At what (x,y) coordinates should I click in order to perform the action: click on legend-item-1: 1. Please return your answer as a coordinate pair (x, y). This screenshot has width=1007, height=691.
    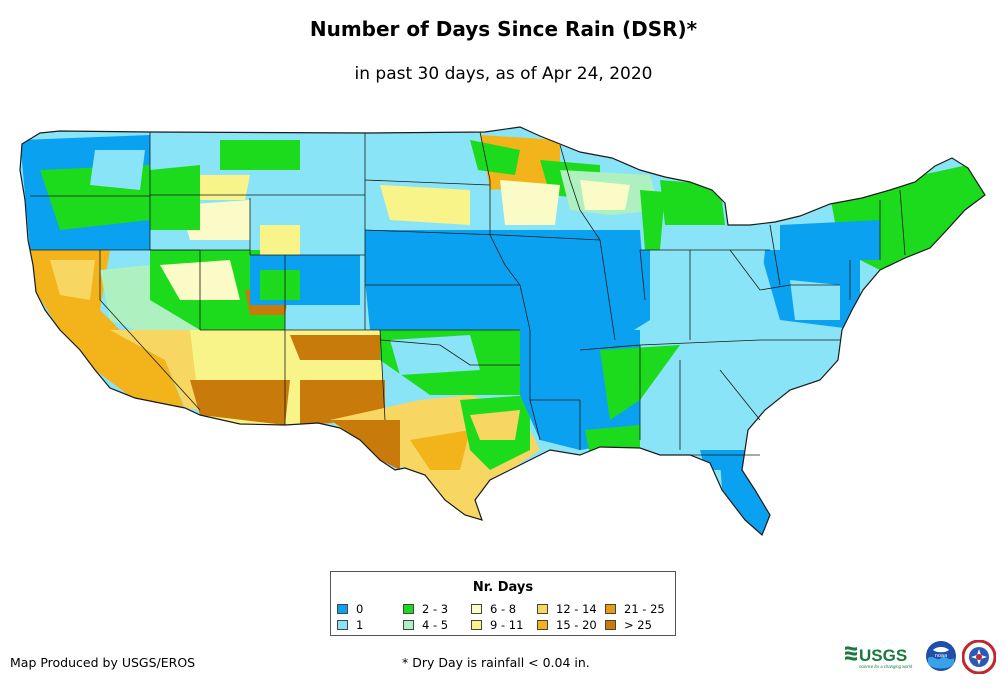
    Looking at the image, I should click on (350, 625).